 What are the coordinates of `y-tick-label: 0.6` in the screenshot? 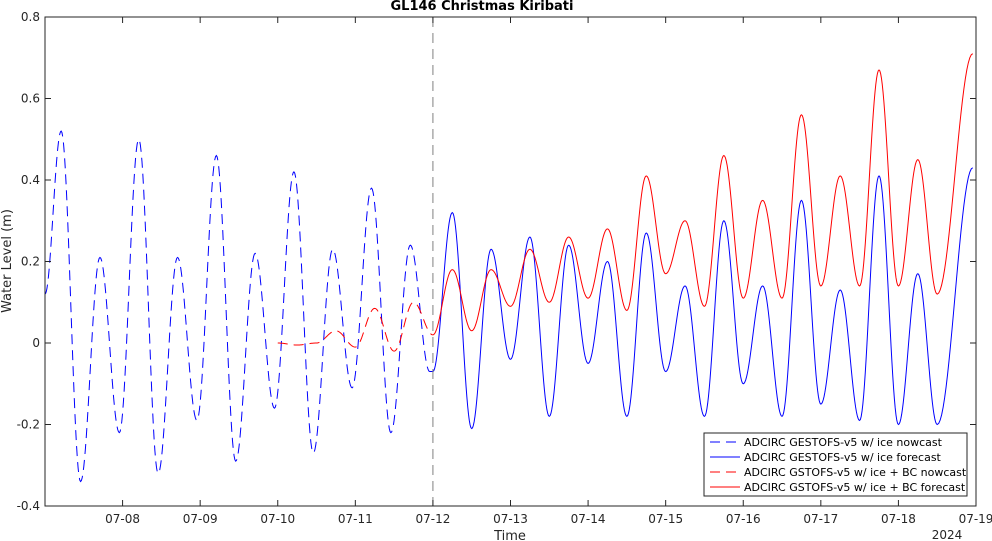 It's located at (30, 99).